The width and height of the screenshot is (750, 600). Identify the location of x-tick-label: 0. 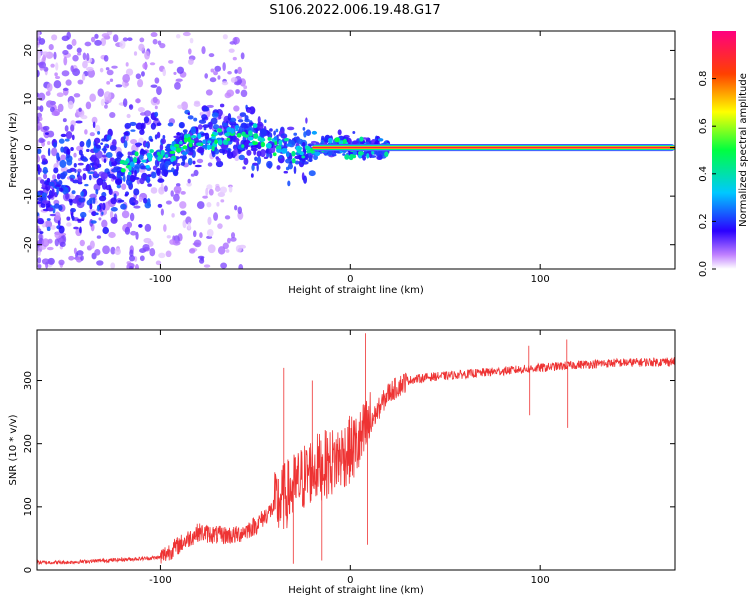
(350, 580).